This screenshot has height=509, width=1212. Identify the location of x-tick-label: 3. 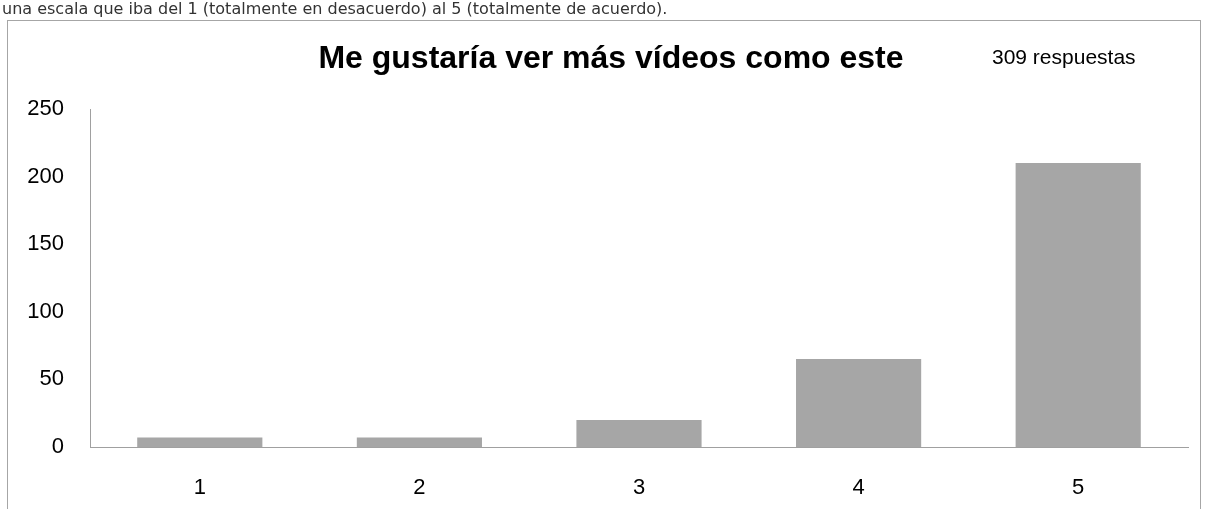
(639, 487).